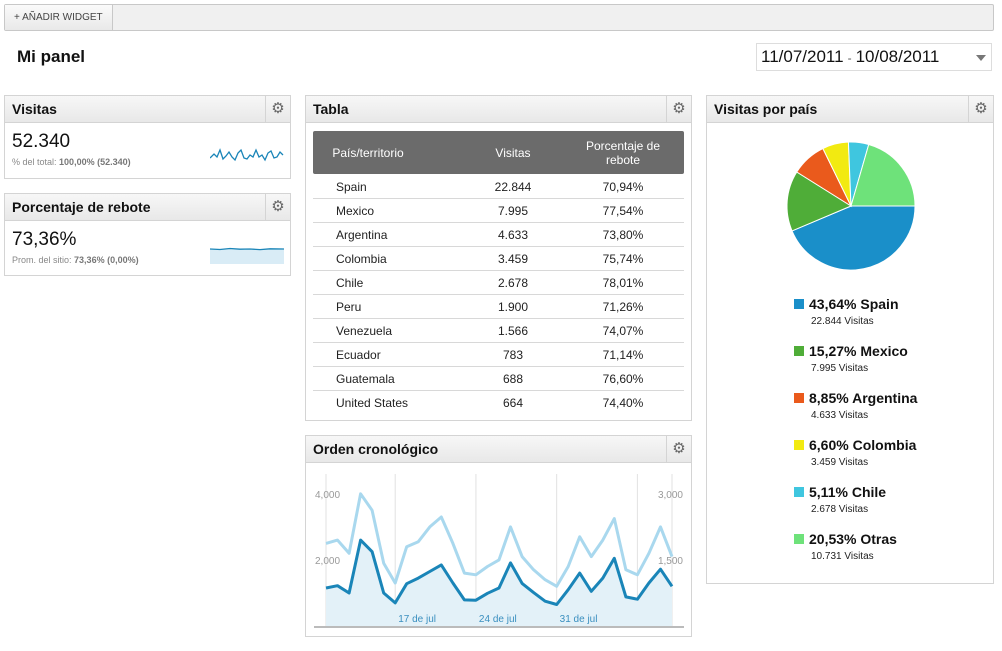 This screenshot has width=1002, height=651. Describe the element at coordinates (623, 355) in the screenshot. I see `cell-bounce: 71,14%` at that location.